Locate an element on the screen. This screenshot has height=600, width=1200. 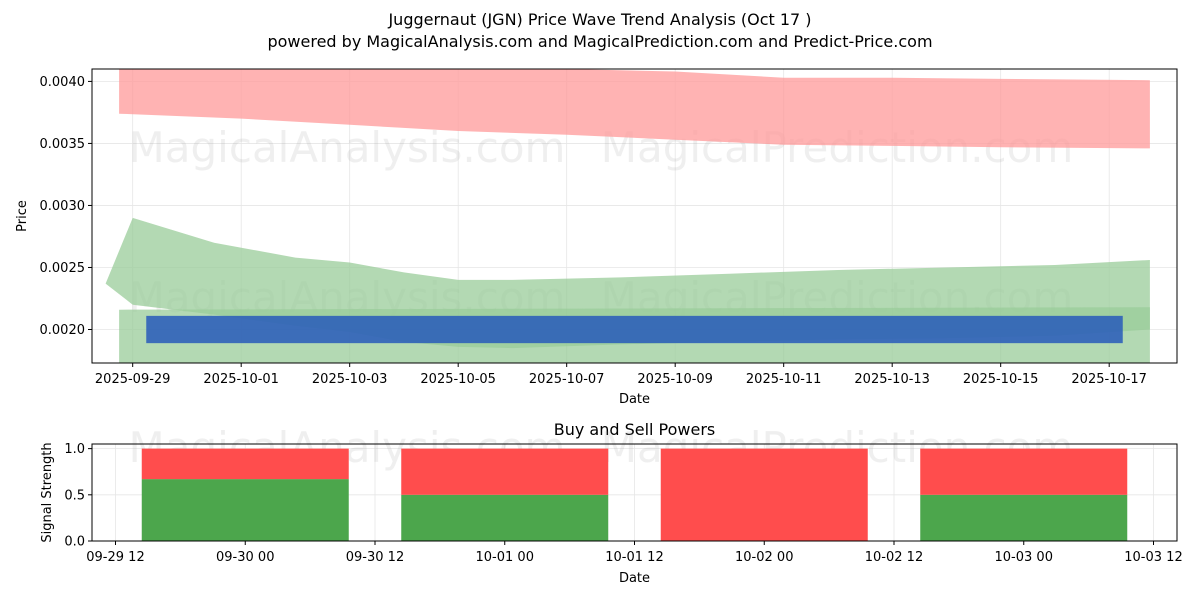
x-tick-label: 10-02 12 is located at coordinates (894, 557).